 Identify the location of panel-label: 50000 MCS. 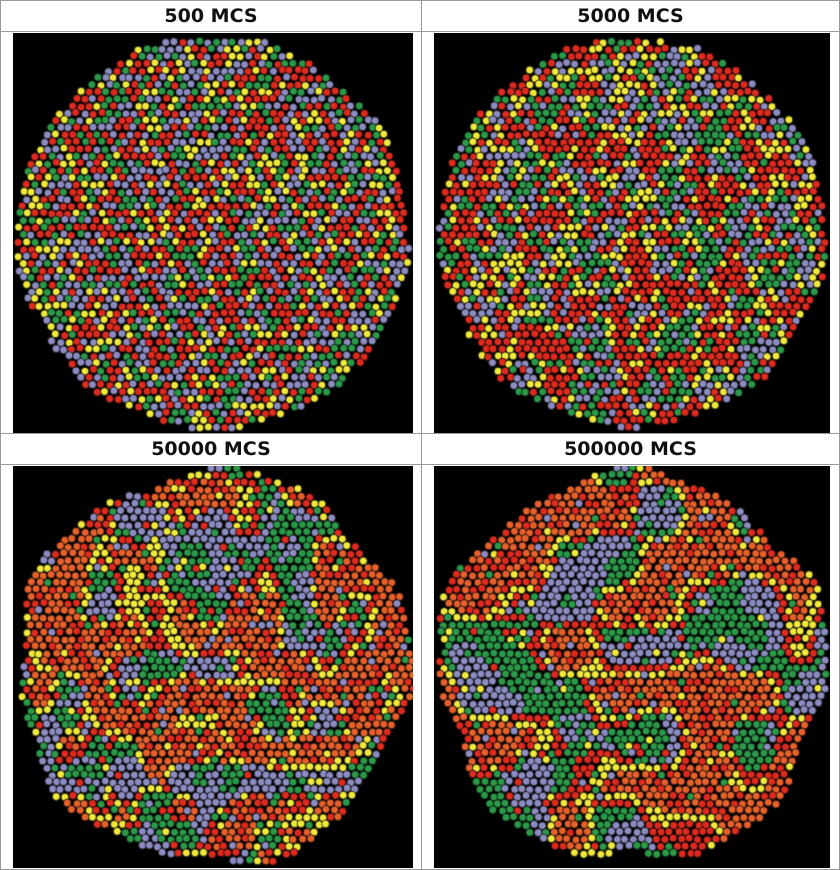
(211, 449).